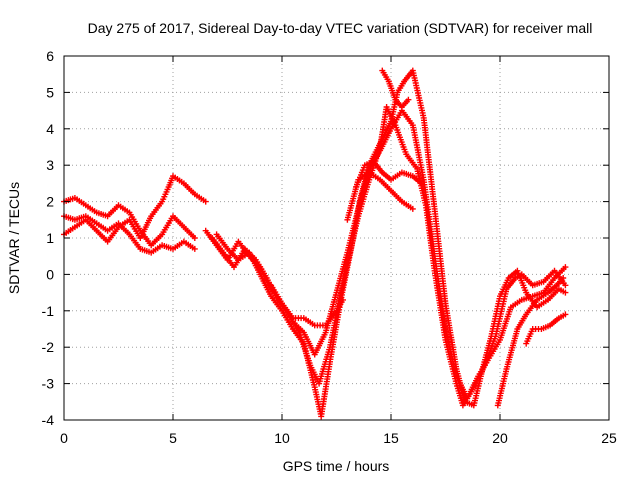  What do you see at coordinates (50, 202) in the screenshot?
I see `y-tick-label: 2` at bounding box center [50, 202].